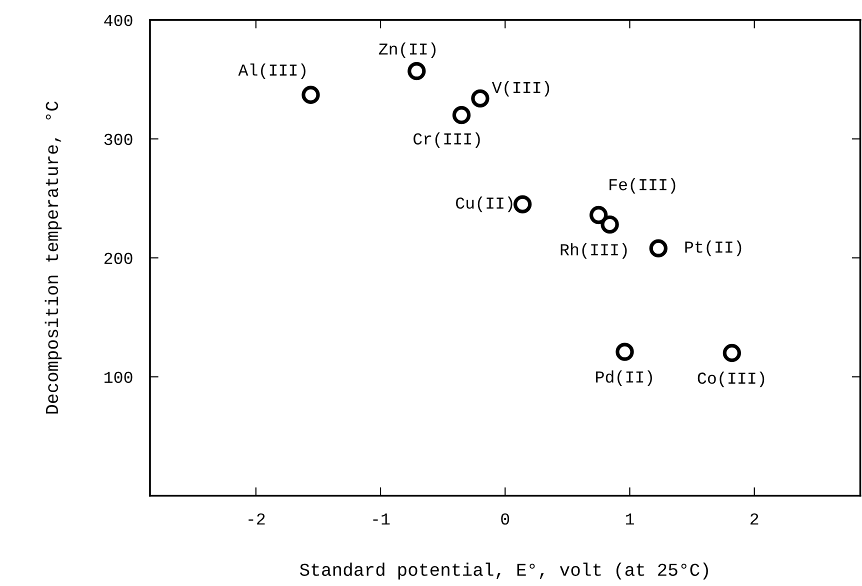  What do you see at coordinates (643, 186) in the screenshot?
I see `annotation: Fe(III)` at bounding box center [643, 186].